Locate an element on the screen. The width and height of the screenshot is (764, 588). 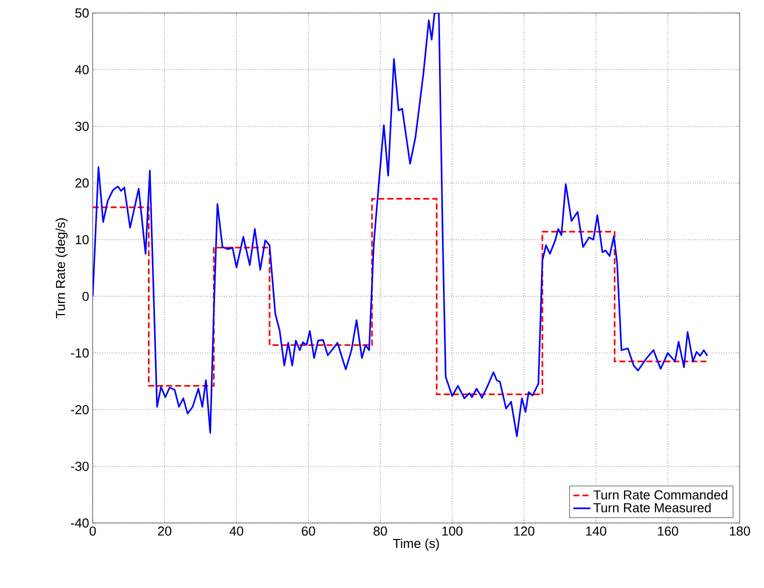
y-tick-label: -10 is located at coordinates (80, 353).